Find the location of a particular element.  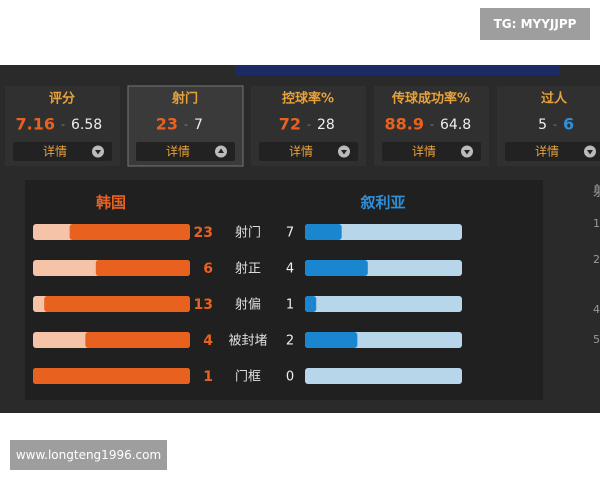

side-column-text: 2 is located at coordinates (596, 259).